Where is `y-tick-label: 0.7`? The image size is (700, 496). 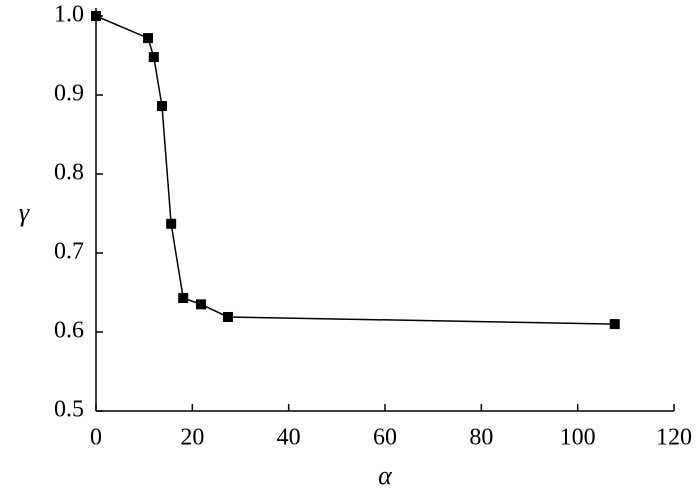
y-tick-label: 0.7 is located at coordinates (69, 252).